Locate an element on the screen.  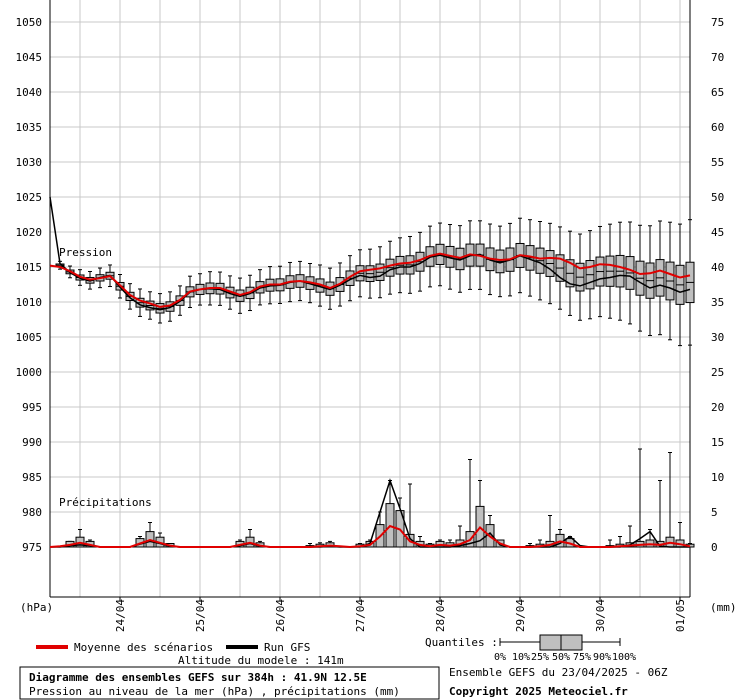
x-axis-ticks: 24/04 25/04 26/04 27/04 28/04 29/04 30/04 01/05 is located at coordinates (400, 614).